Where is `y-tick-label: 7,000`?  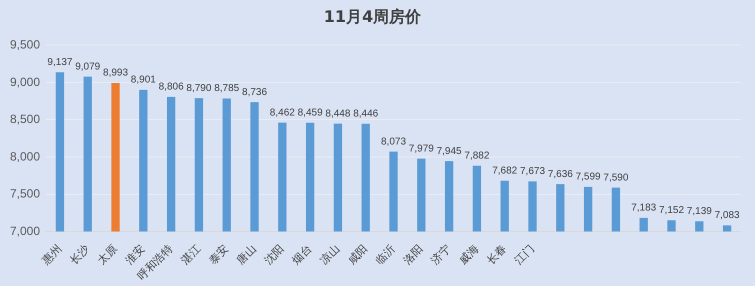 y-tick-label: 7,000 is located at coordinates (25, 231).